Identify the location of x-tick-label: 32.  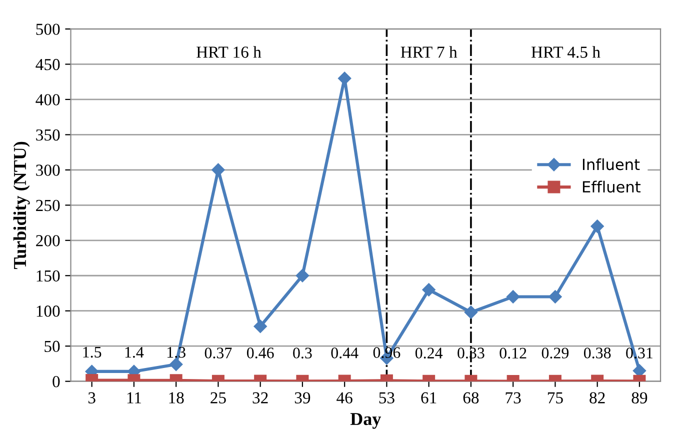
(260, 398).